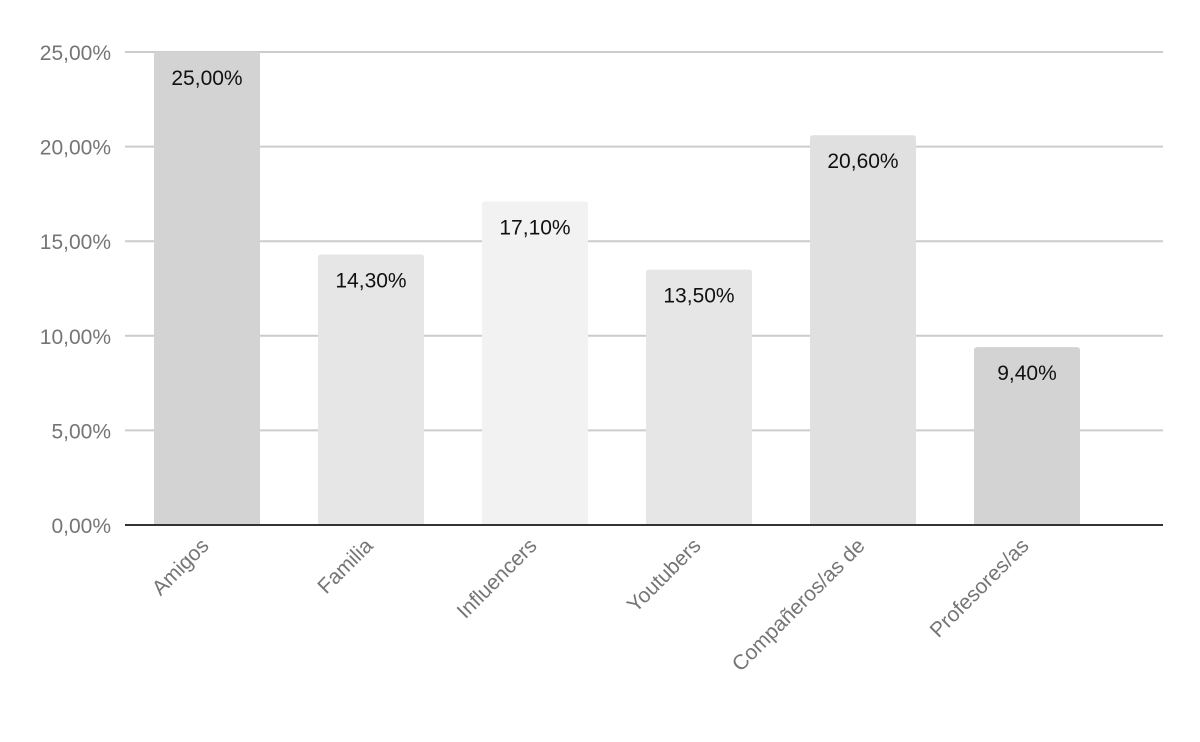 The height and width of the screenshot is (742, 1200). Describe the element at coordinates (698, 296) in the screenshot. I see `bar-data-label: 13,50%` at that location.